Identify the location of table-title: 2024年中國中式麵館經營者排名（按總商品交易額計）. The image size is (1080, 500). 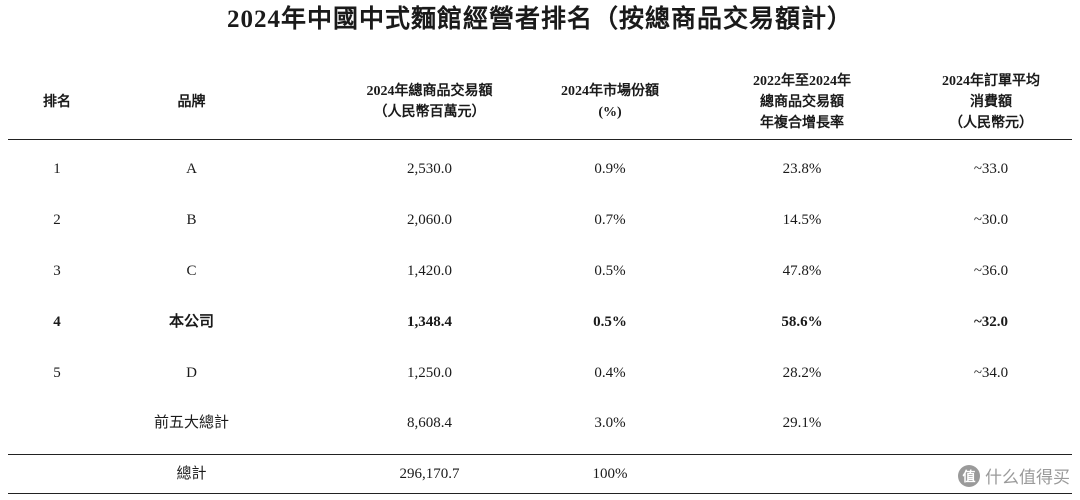
(539, 19).